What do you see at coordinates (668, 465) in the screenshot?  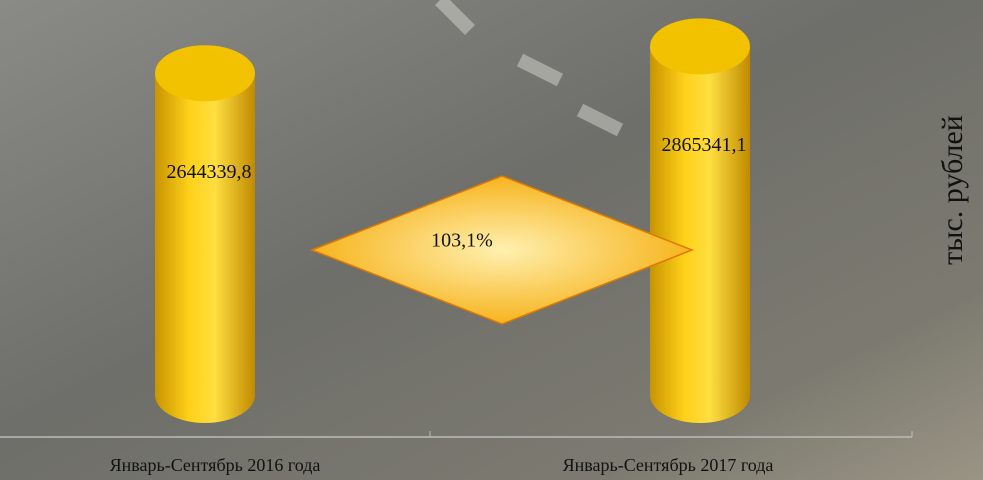 I see `x-tick-label: Январь-Сентябрь 2017 года` at bounding box center [668, 465].